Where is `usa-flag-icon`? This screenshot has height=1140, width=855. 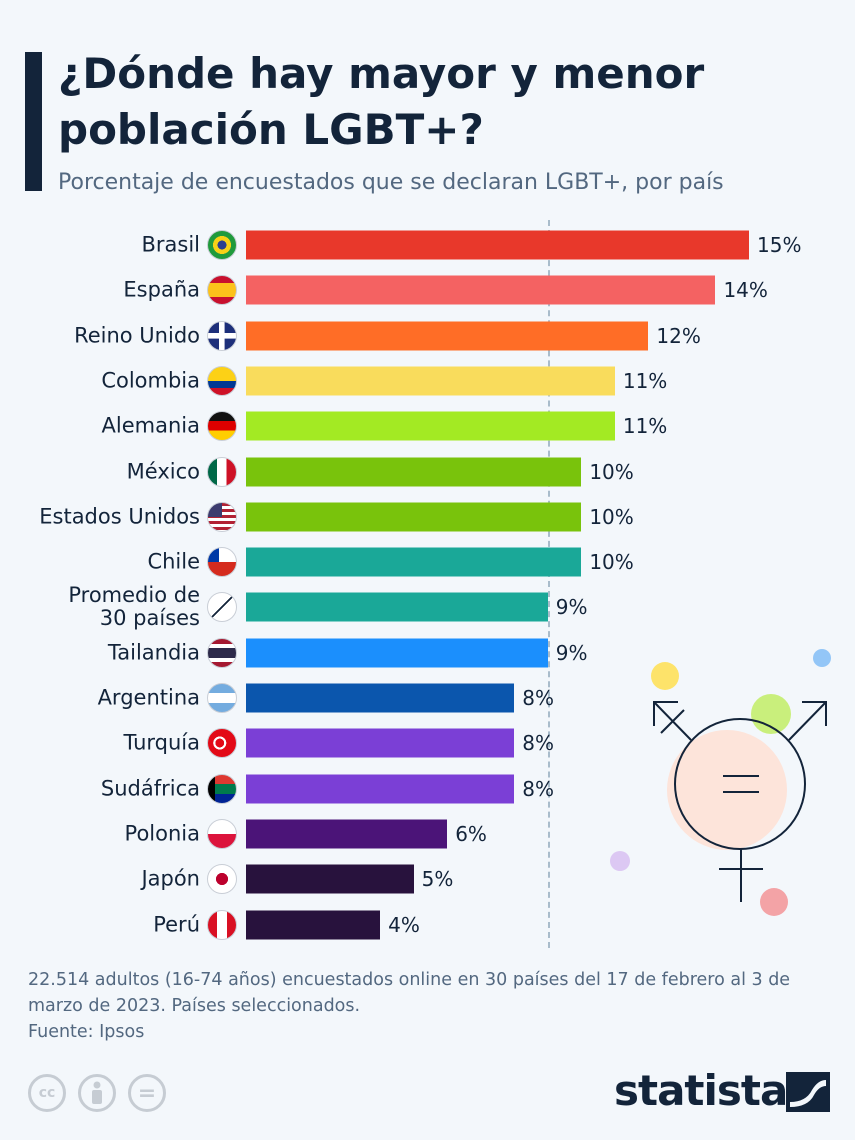
usa-flag-icon is located at coordinates (222, 516).